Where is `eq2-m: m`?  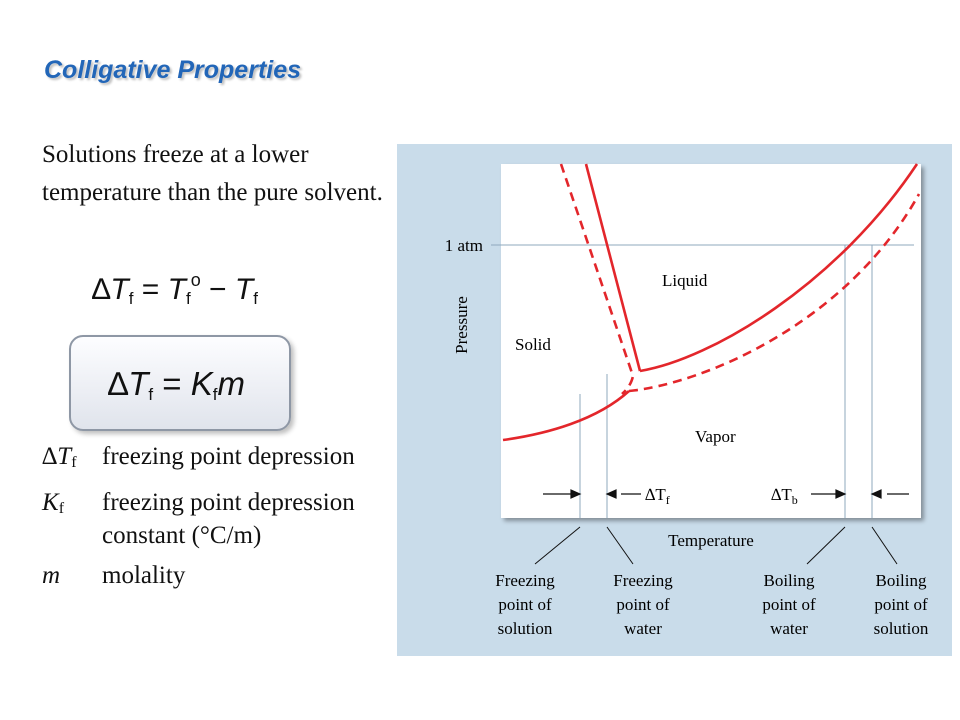
eq2-m: m is located at coordinates (231, 383).